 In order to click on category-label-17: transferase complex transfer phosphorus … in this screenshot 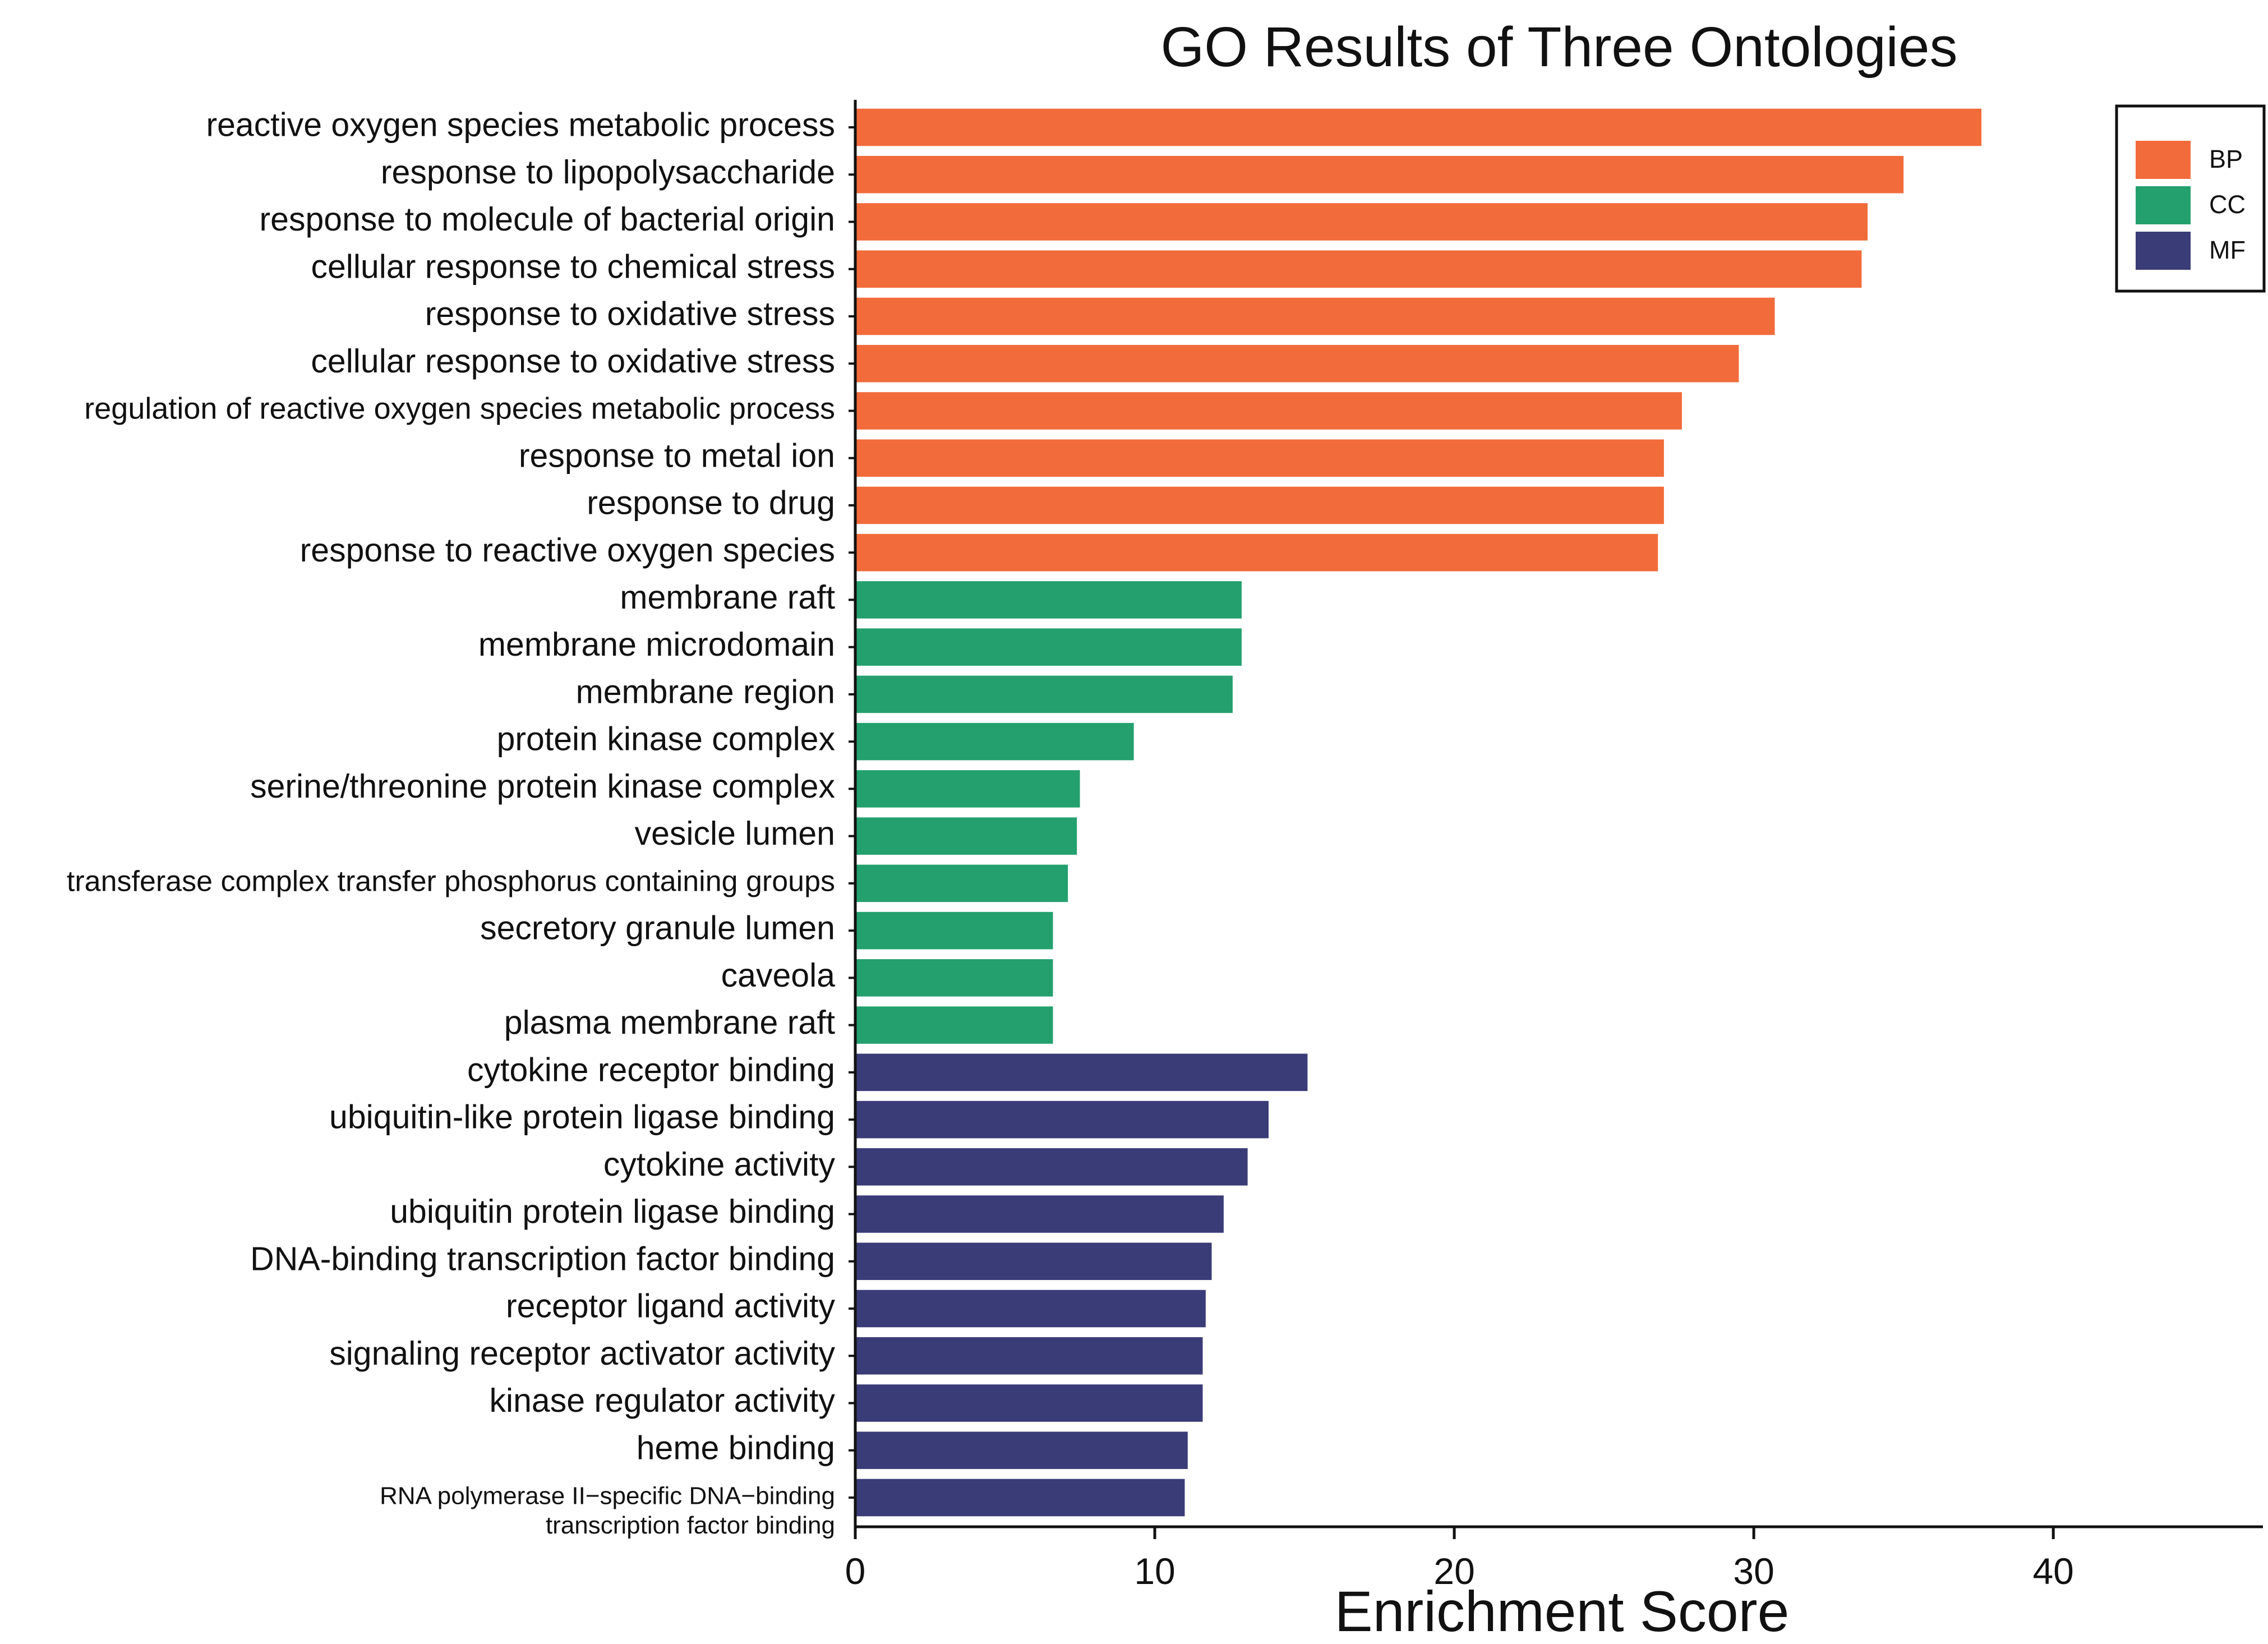, I will do `click(451, 881)`.